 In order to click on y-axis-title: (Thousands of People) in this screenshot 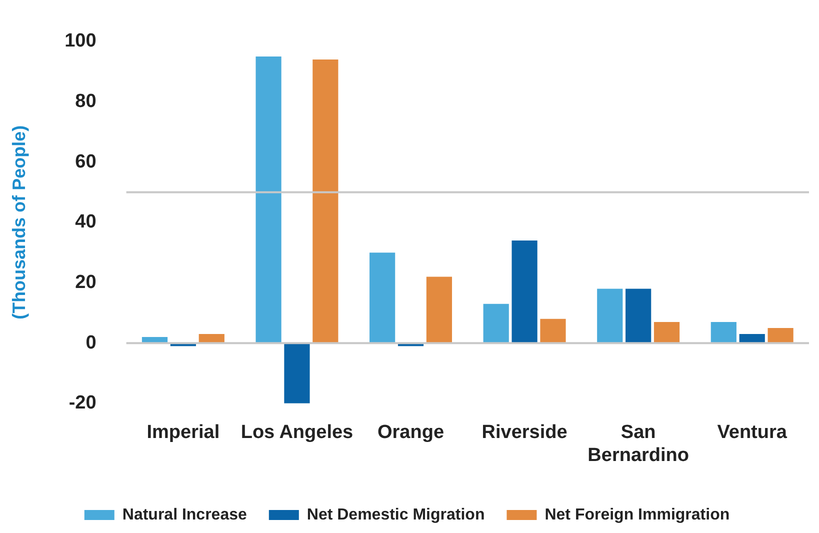, I will do `click(18, 222)`.